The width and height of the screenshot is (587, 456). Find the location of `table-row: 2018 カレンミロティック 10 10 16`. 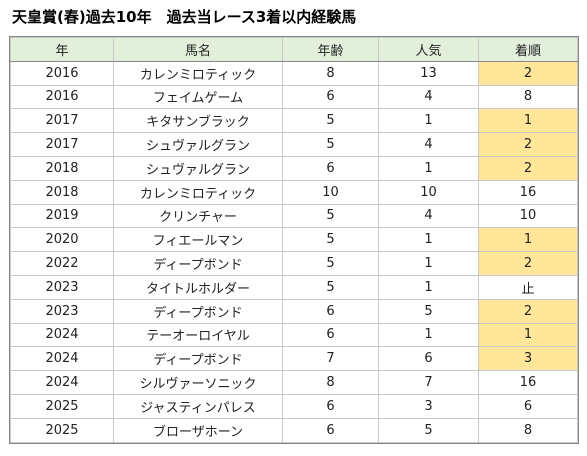

table-row: 2018 カレンミロティック 10 10 16 is located at coordinates (294, 192).